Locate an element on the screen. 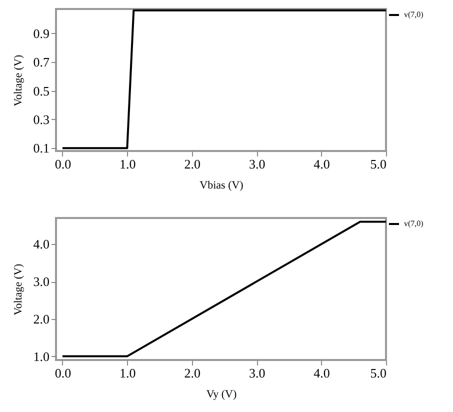  y-tick-label: 4.0 is located at coordinates (41, 244).